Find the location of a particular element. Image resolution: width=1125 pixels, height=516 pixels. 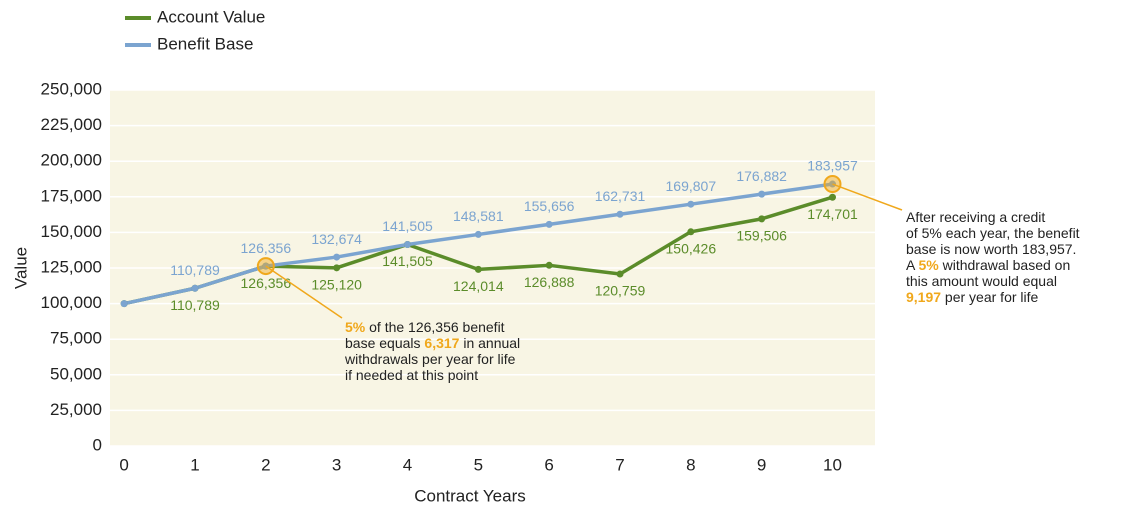

legend-label: Benefit Base is located at coordinates (205, 43).